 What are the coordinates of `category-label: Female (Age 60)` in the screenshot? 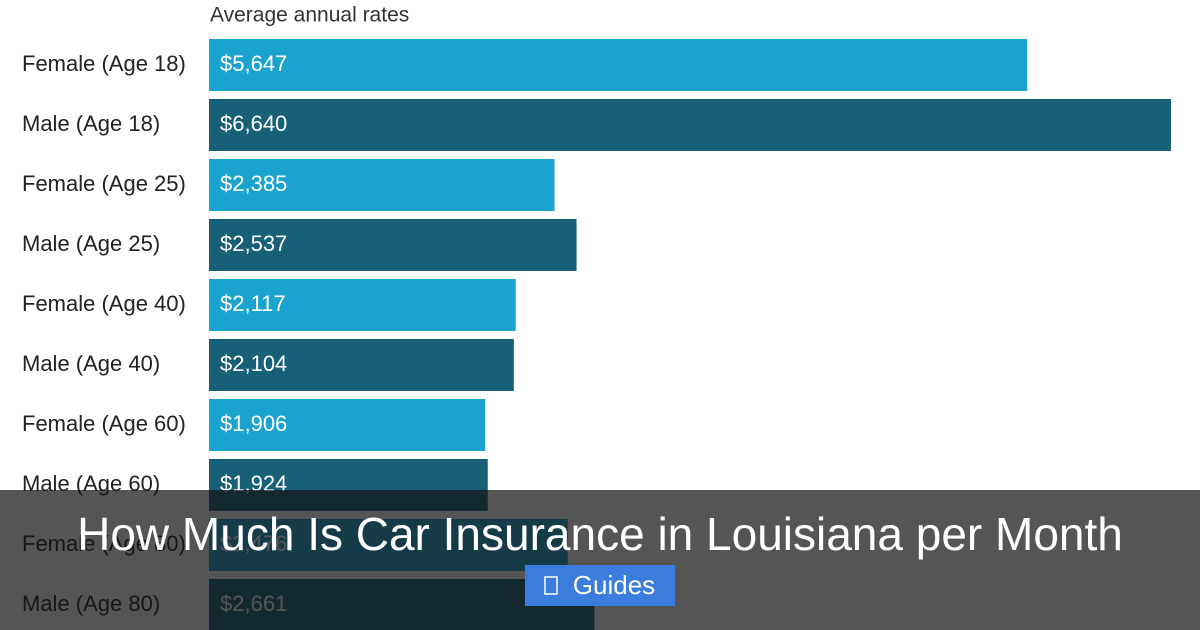 It's located at (104, 423).